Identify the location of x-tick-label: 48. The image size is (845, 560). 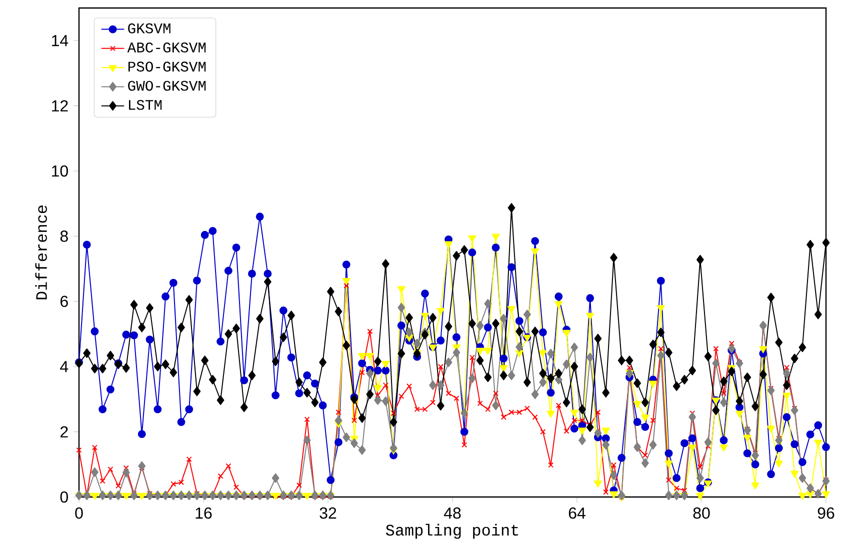
(452, 513).